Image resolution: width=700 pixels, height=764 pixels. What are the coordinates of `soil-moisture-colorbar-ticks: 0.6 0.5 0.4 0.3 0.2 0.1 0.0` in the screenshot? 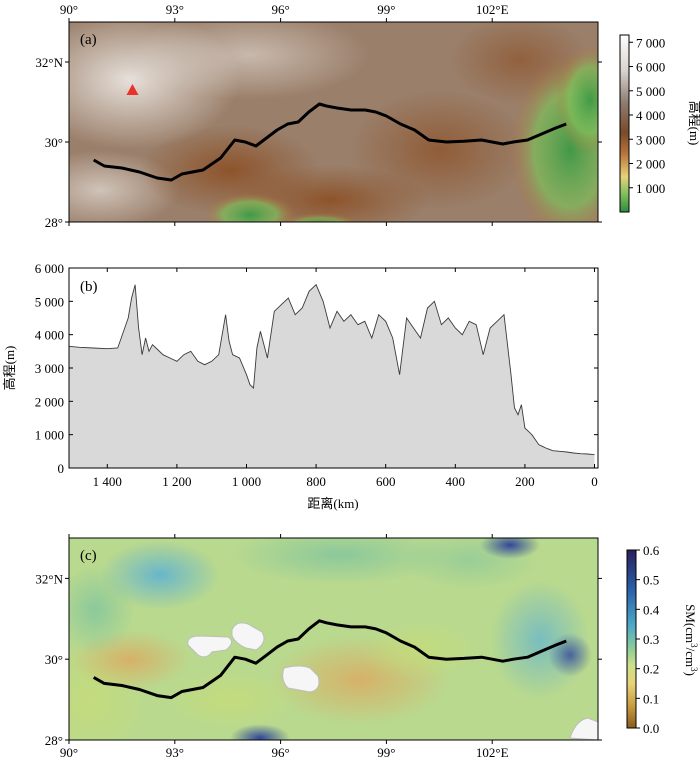 It's located at (648, 639).